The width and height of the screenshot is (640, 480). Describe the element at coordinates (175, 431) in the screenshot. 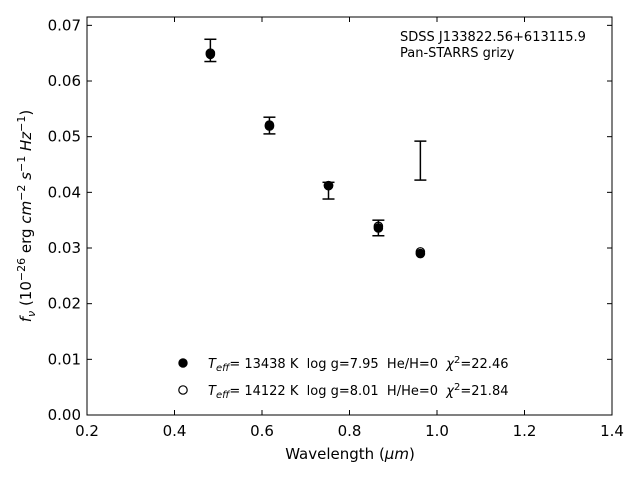

I see `x-tick-label: 0.4` at that location.